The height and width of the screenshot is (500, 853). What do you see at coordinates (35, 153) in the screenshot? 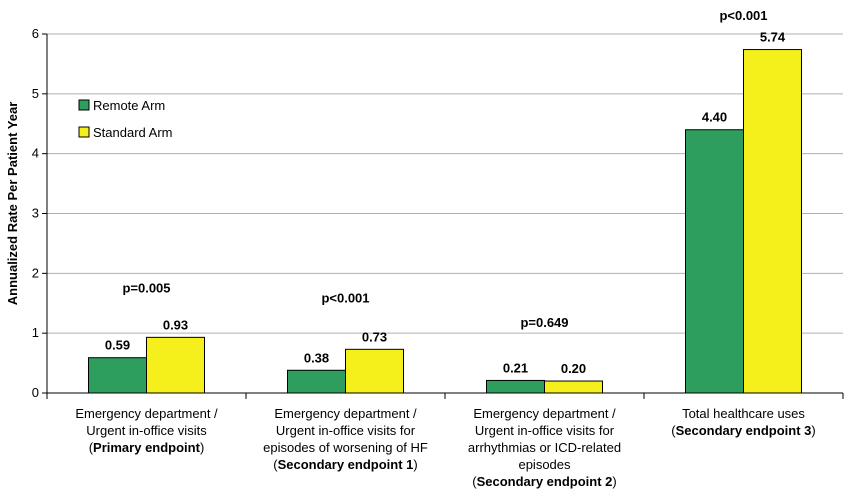
I see `y-tick-label: 4` at bounding box center [35, 153].